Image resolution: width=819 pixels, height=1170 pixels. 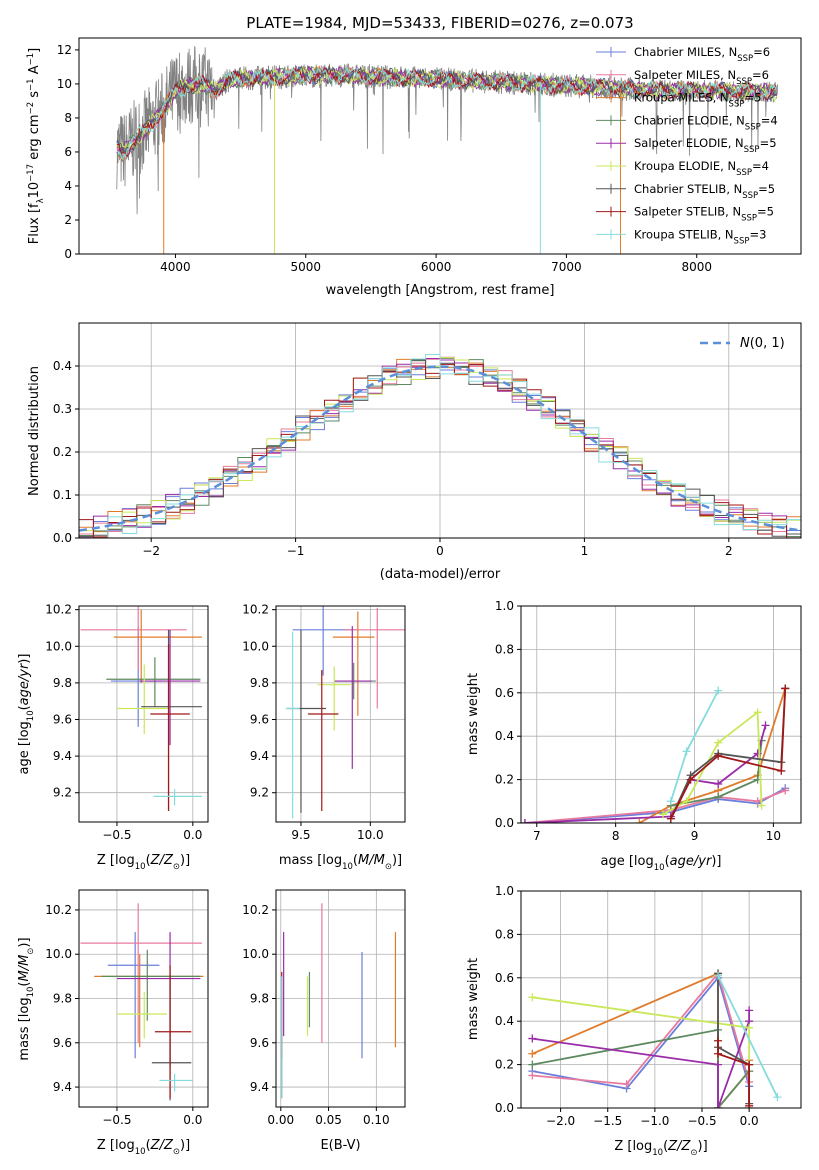 What do you see at coordinates (700, 236) in the screenshot?
I see `legend-entry: Kroupa STELIB, NSSP=3` at bounding box center [700, 236].